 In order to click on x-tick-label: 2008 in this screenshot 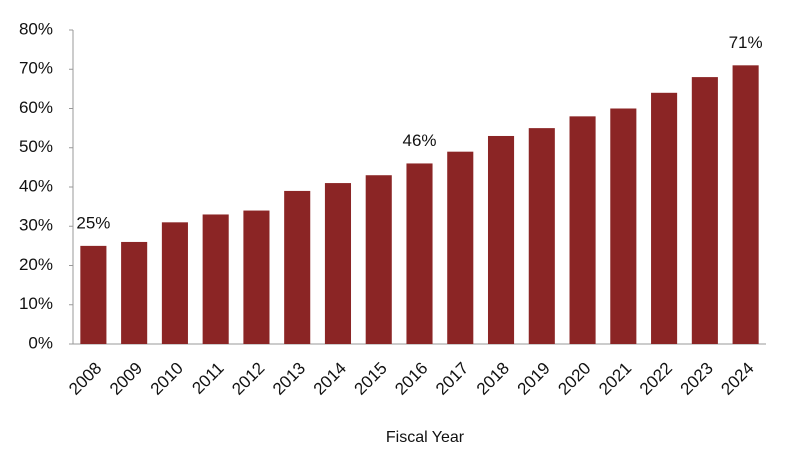, I will do `click(85, 379)`.